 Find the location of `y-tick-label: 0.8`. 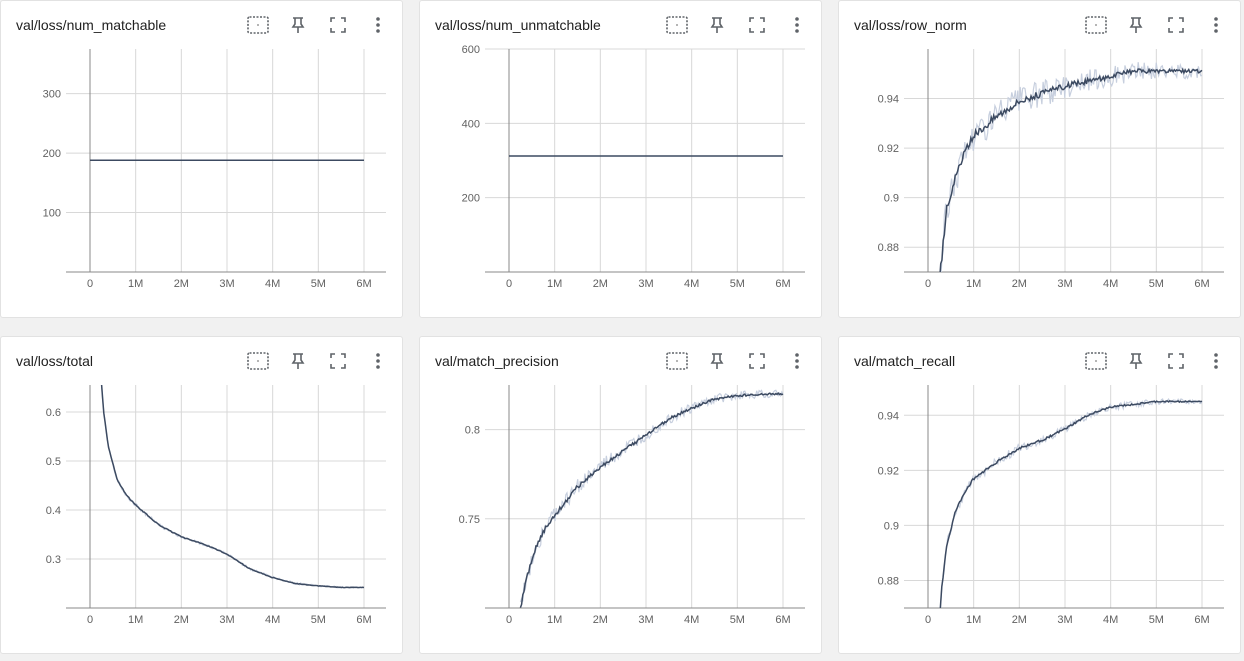

y-tick-label: 0.8 is located at coordinates (472, 431).